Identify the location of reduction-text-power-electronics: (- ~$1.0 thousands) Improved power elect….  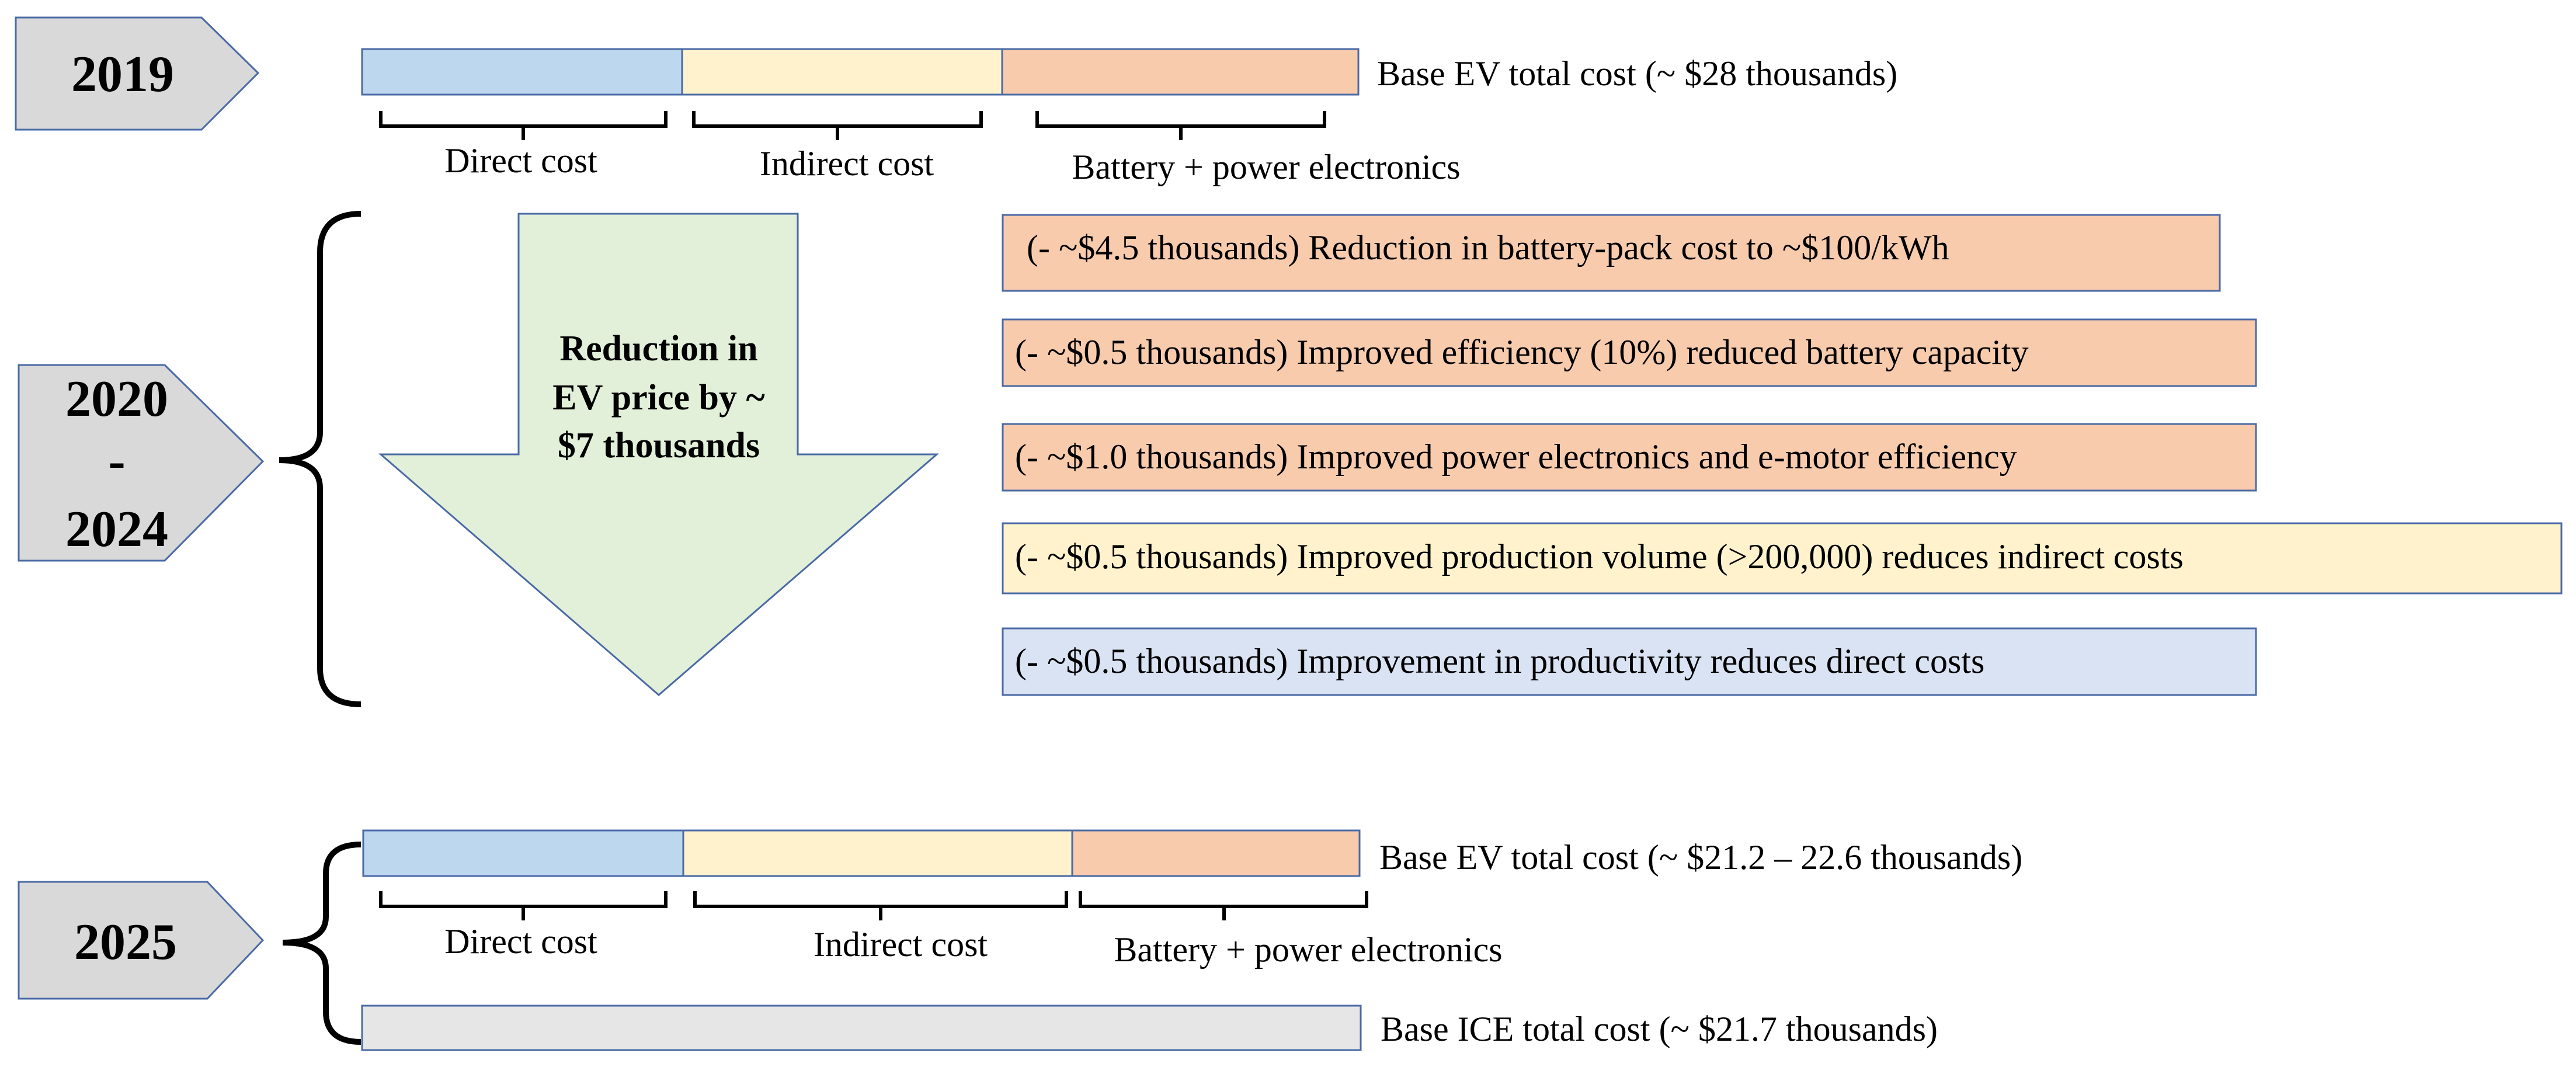
(1516, 457).